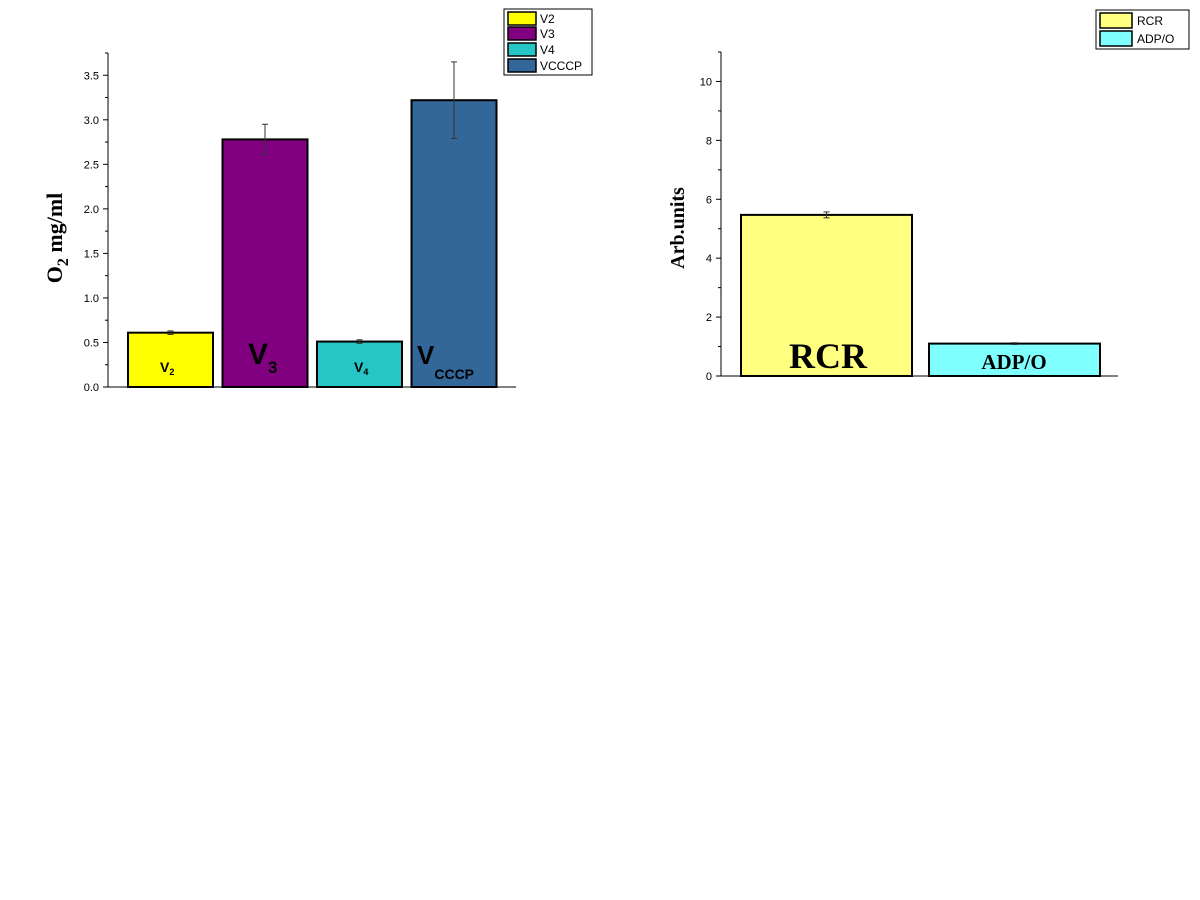 The width and height of the screenshot is (1200, 900). What do you see at coordinates (1155, 39) in the screenshot?
I see `legend-label-adpo: ADP/O` at bounding box center [1155, 39].